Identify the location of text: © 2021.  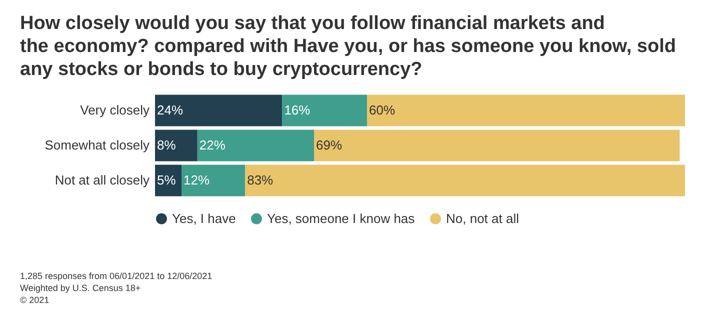
(35, 300).